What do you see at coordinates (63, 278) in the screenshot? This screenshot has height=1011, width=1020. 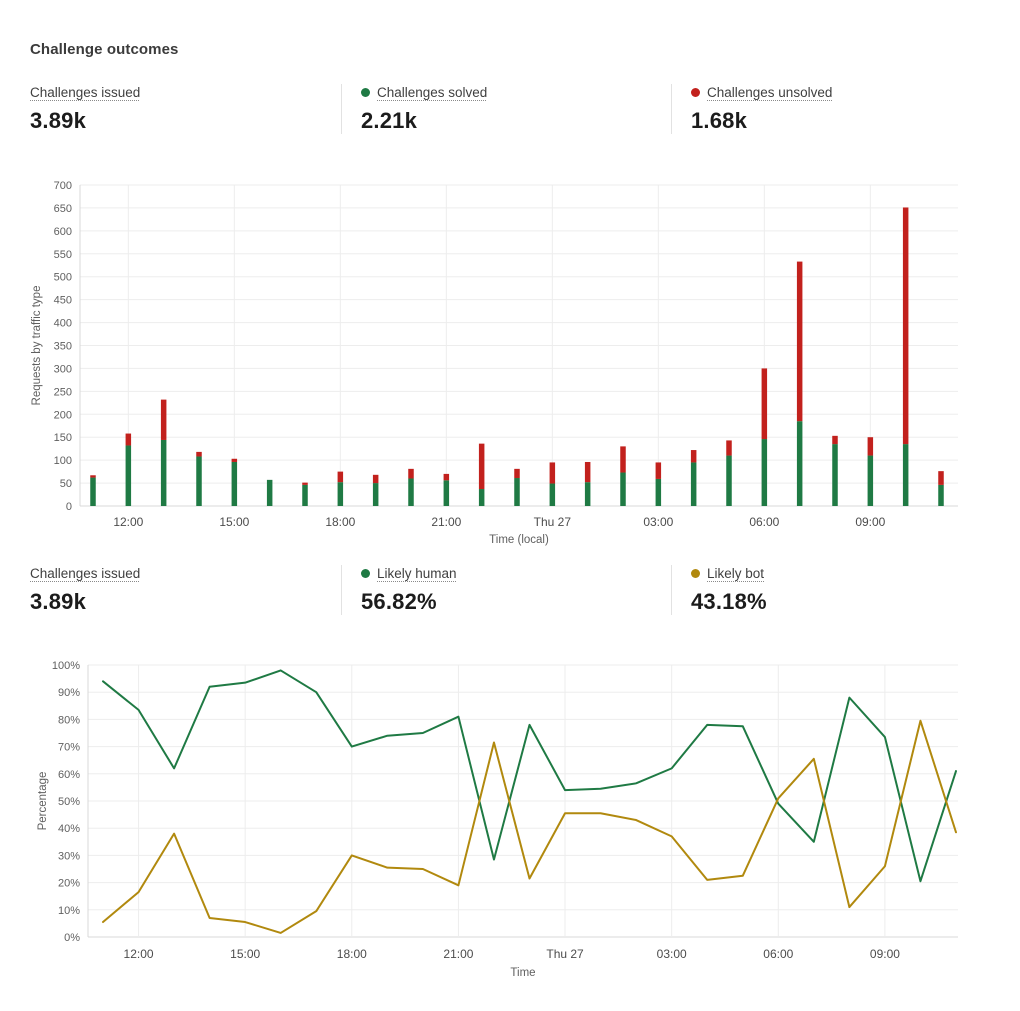 I see `svg-text: 500` at bounding box center [63, 278].